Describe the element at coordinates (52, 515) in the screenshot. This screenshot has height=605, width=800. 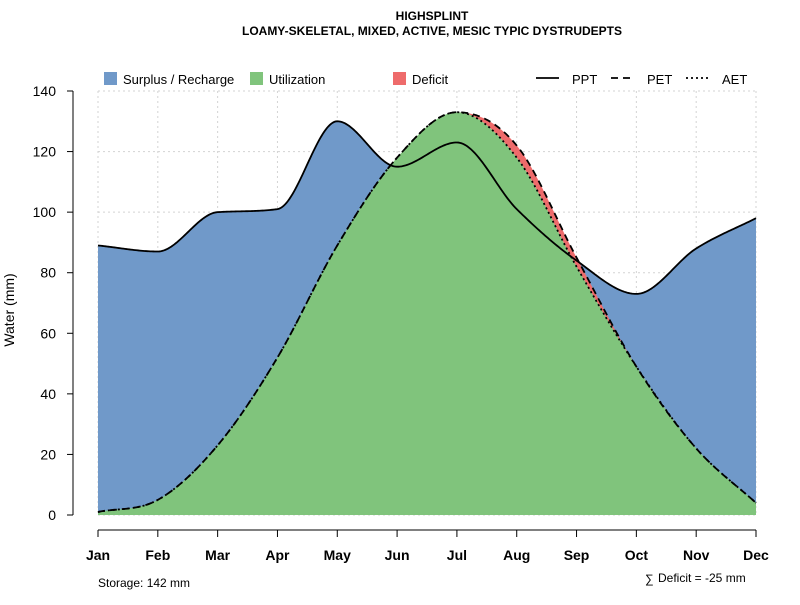
I see `y-tick-label: 0` at that location.